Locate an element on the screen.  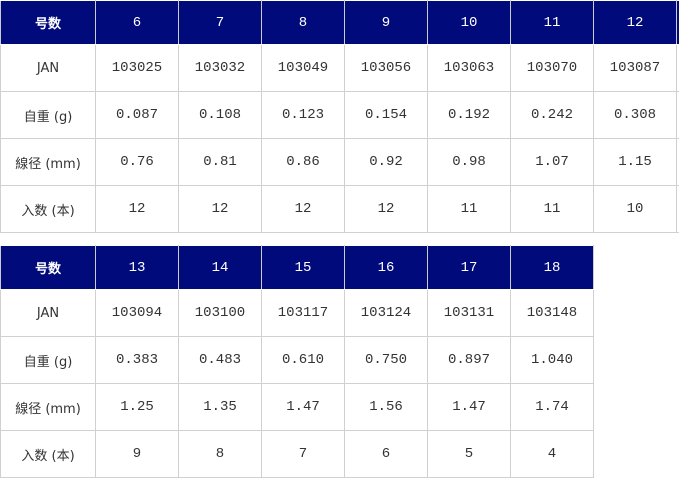
cell-size: 13 is located at coordinates (137, 268).